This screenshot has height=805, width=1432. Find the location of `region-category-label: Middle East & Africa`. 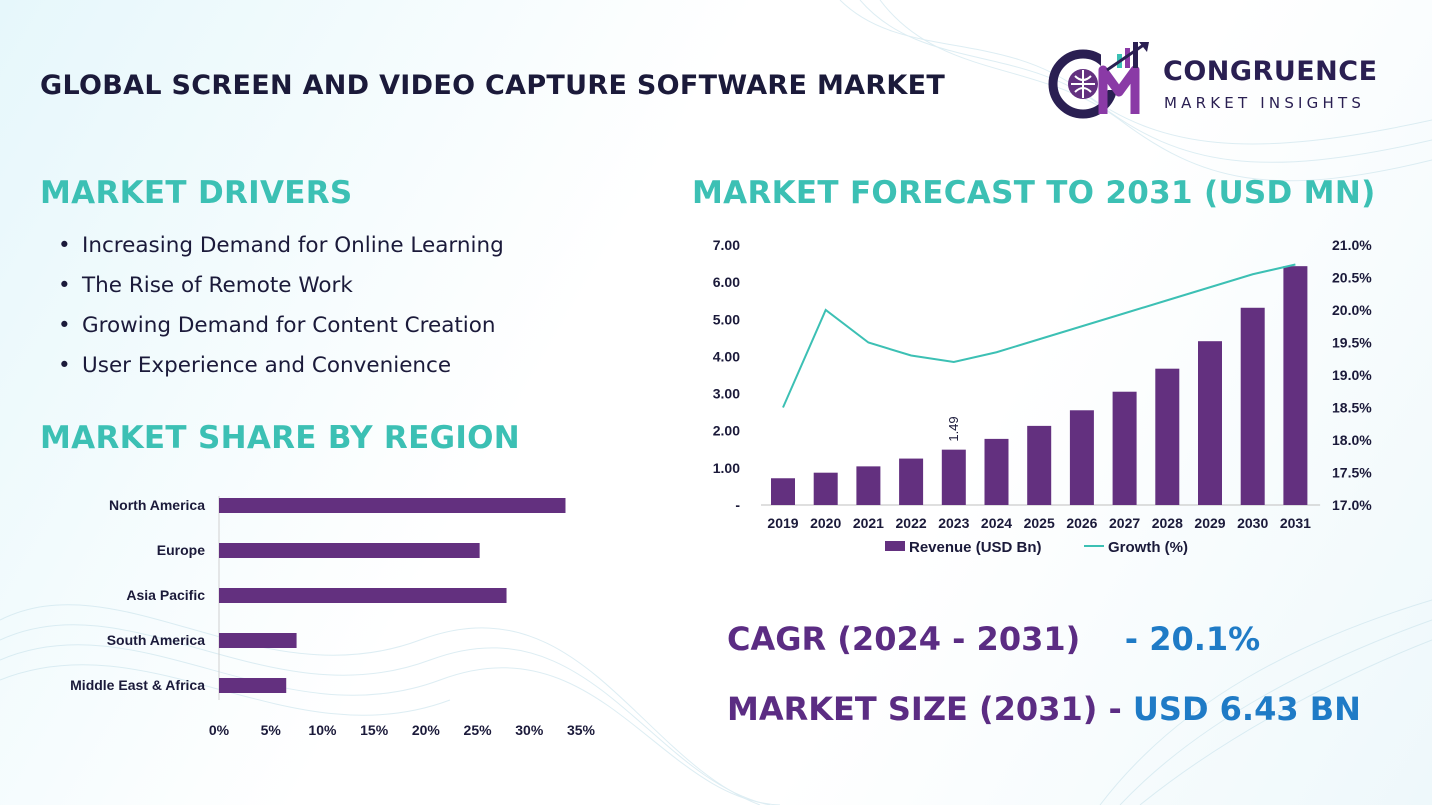

region-category-label: Middle East & Africa is located at coordinates (137, 685).